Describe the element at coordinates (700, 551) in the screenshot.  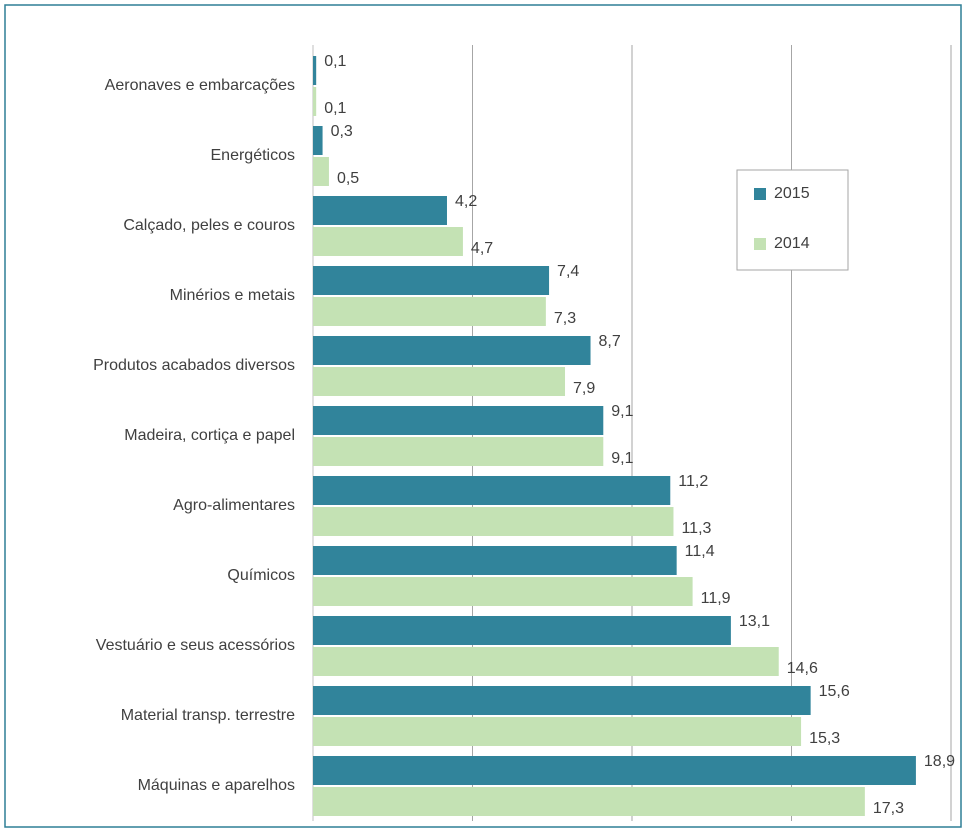
I see `value-label: 11,4` at that location.